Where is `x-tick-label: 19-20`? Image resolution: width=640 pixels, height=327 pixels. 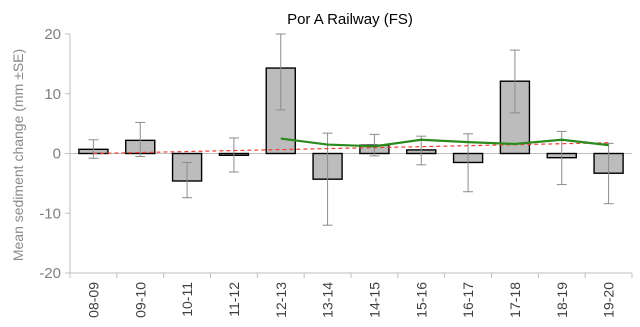
x-tick-label: 19-20 is located at coordinates (609, 300).